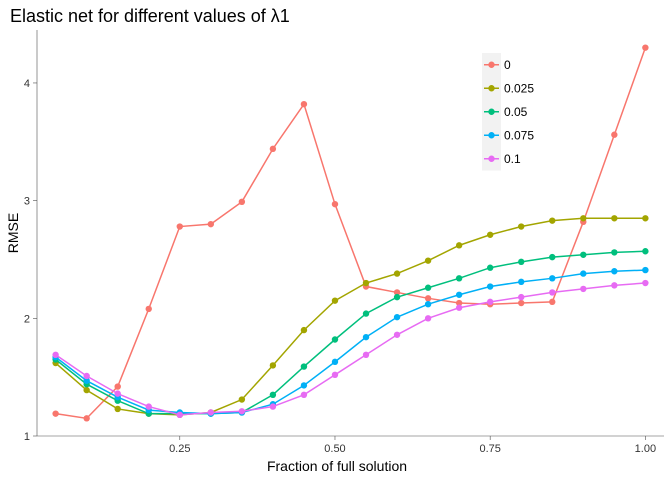 The width and height of the screenshot is (672, 480). I want to click on y-tick-label: 3, so click(27, 202).